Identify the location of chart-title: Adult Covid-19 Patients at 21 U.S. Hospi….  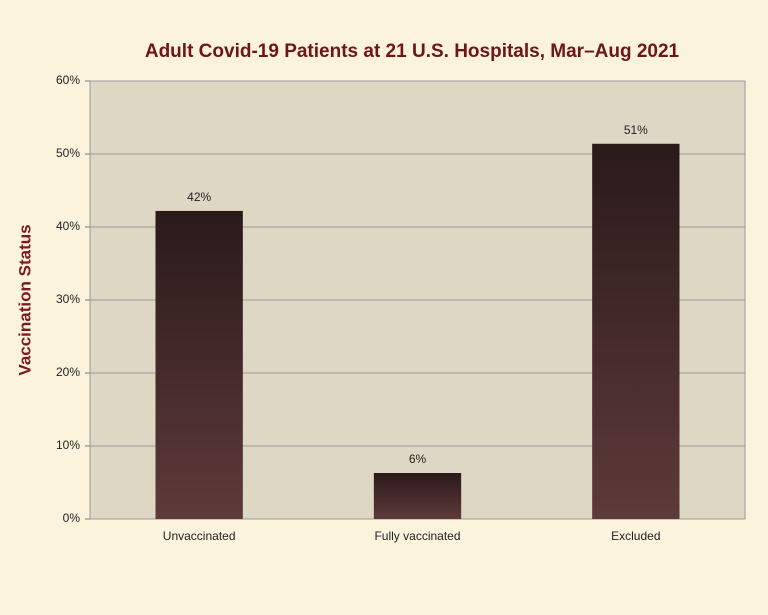
(412, 51).